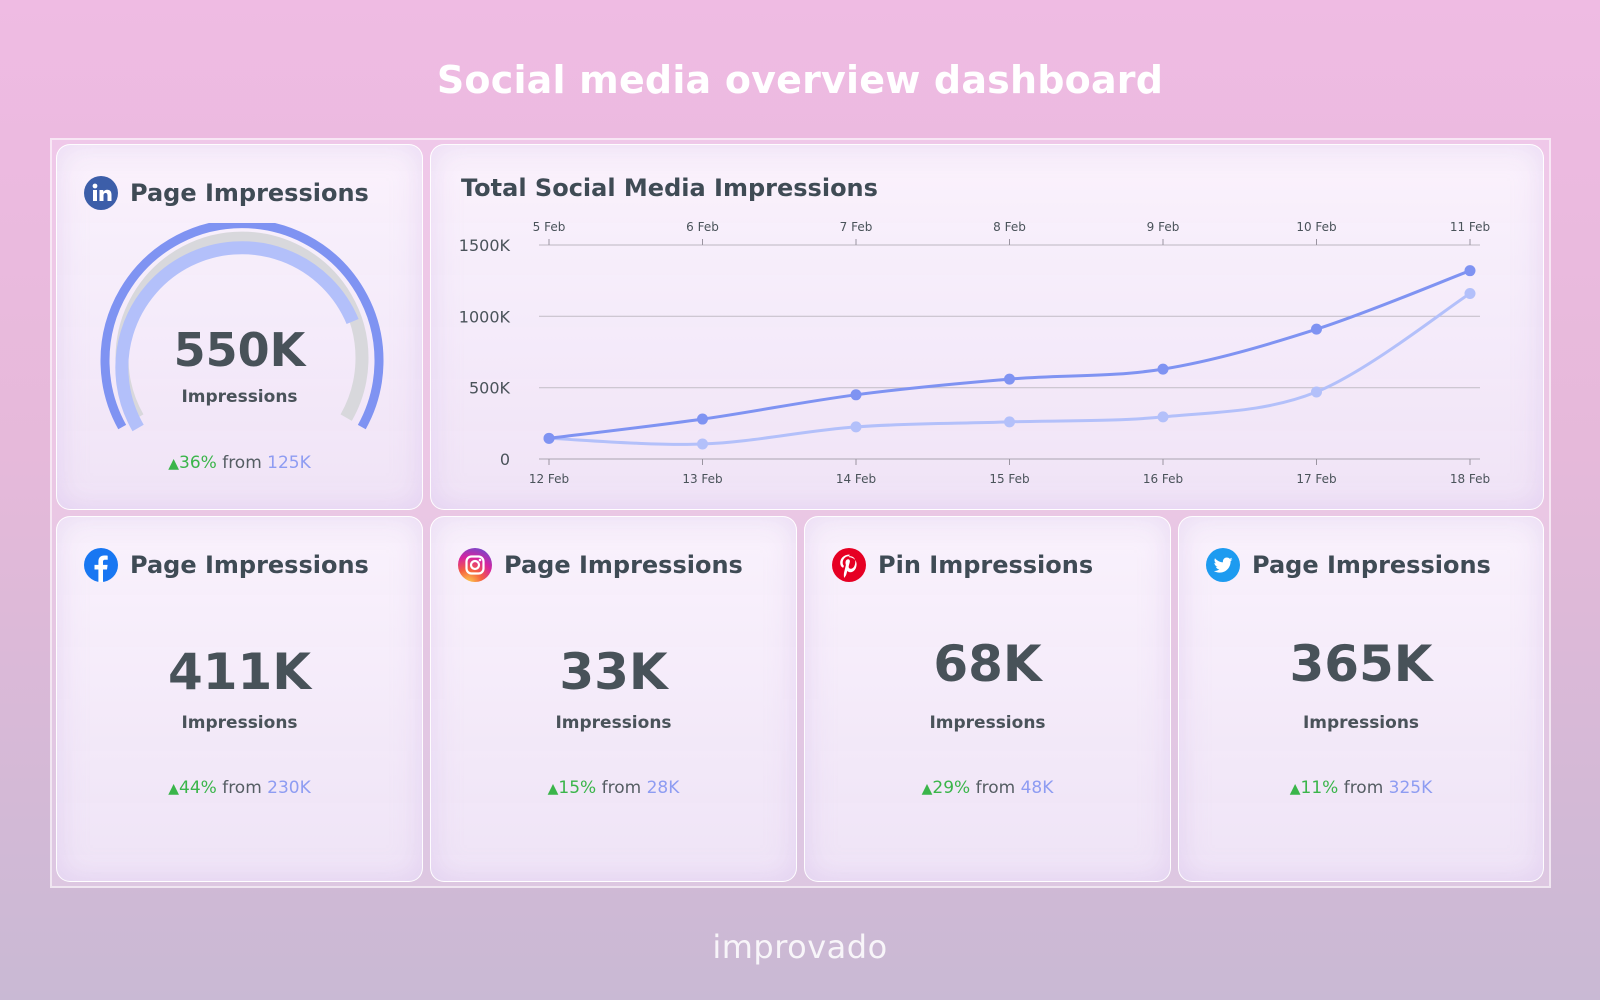  I want to click on linkedin-change: 36%, so click(198, 463).